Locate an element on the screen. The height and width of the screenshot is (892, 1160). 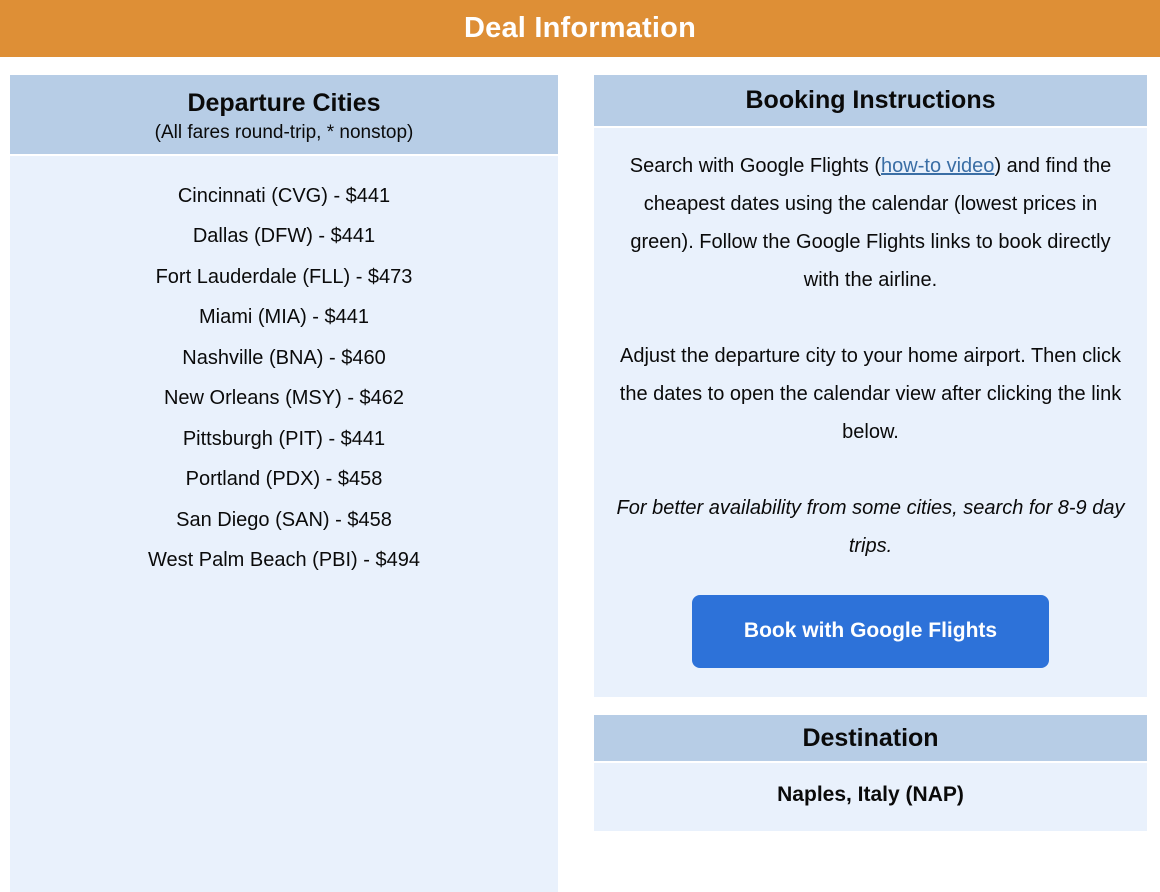
booking-instructions-header: Booking Instructions is located at coordinates (870, 101).